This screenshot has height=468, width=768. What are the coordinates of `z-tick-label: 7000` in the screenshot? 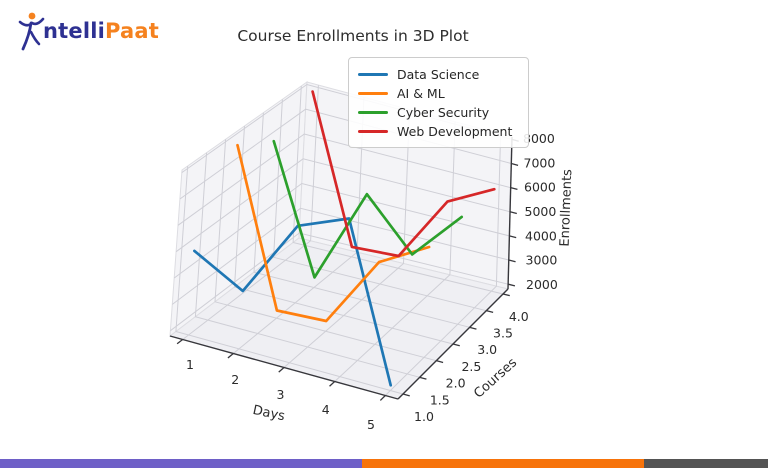 It's located at (540, 162).